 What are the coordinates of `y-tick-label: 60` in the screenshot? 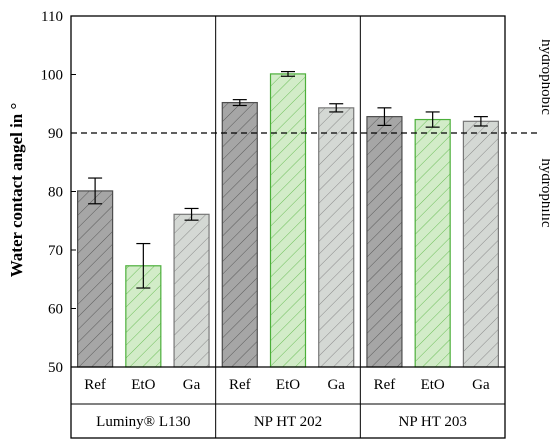 It's located at (55, 310).